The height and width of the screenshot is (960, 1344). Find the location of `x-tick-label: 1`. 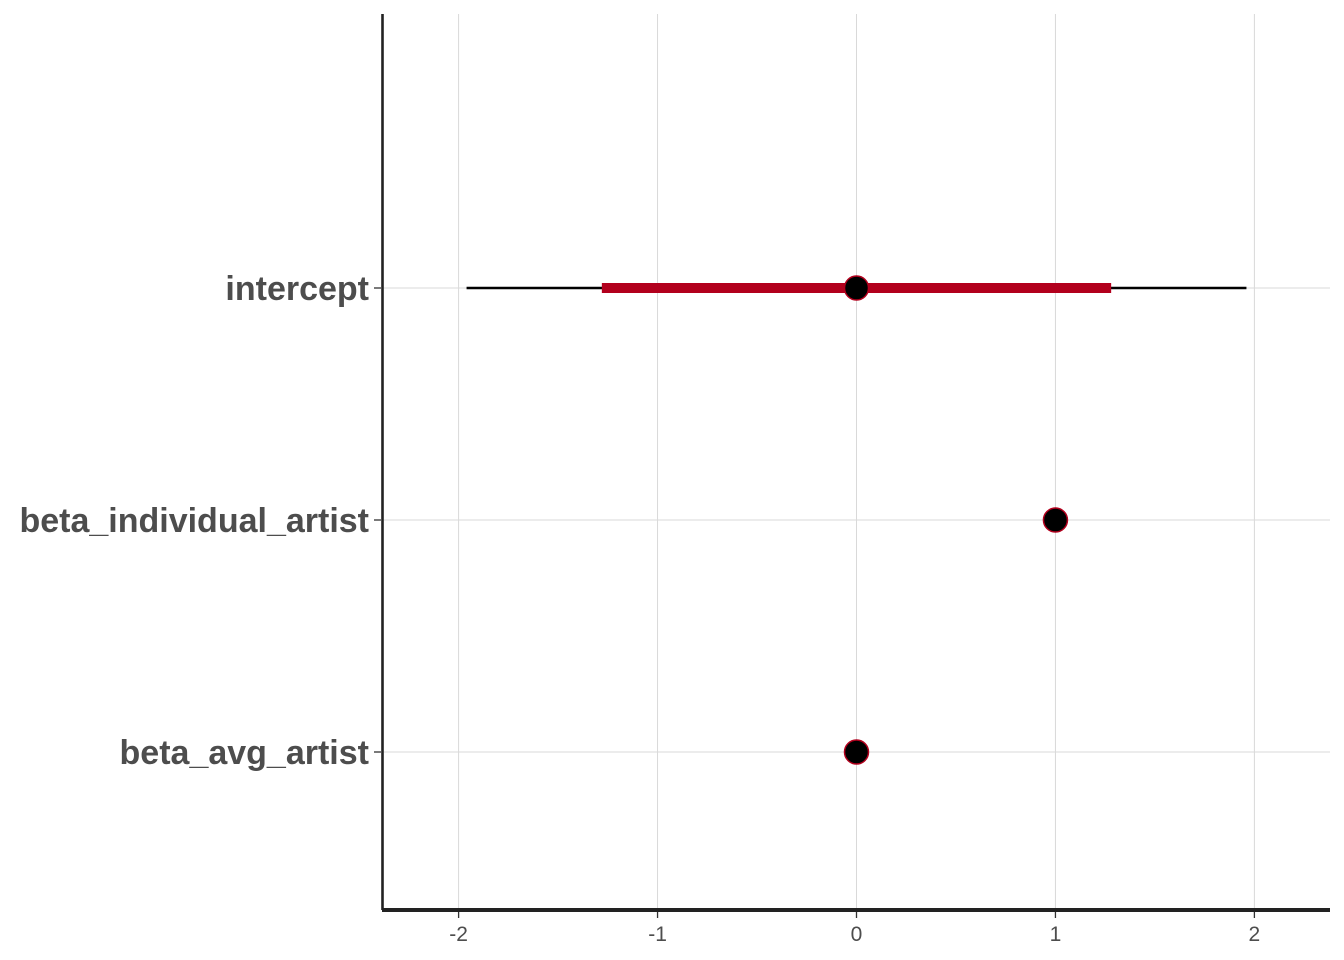

x-tick-label: 1 is located at coordinates (1056, 934).